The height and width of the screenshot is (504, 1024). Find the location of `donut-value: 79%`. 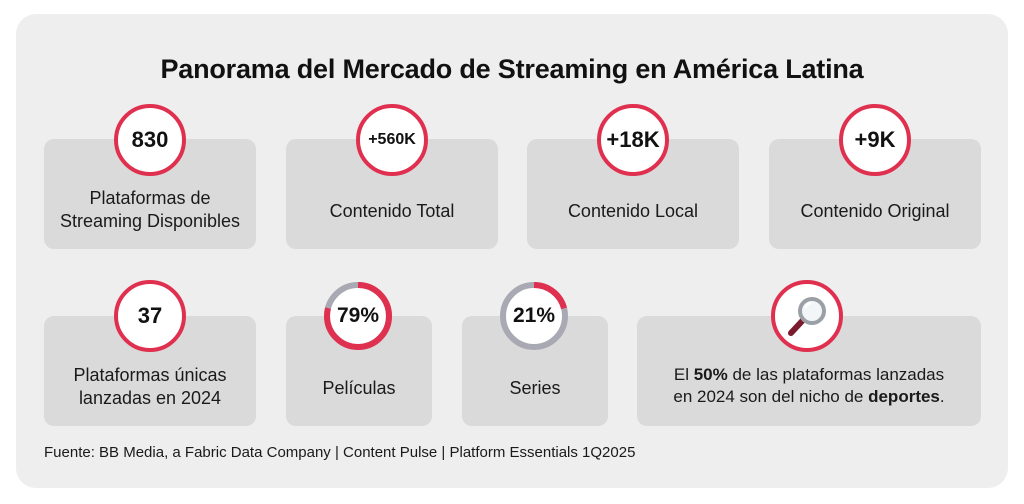

donut-value: 79% is located at coordinates (358, 315).